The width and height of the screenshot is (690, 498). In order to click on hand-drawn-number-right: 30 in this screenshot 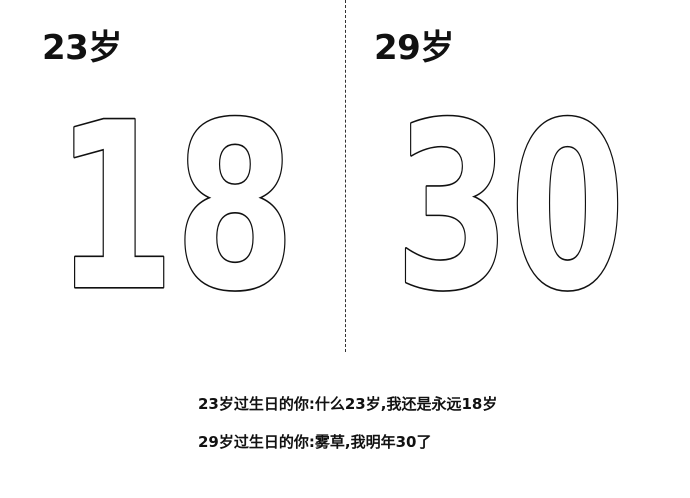, I will do `click(509, 200)`.